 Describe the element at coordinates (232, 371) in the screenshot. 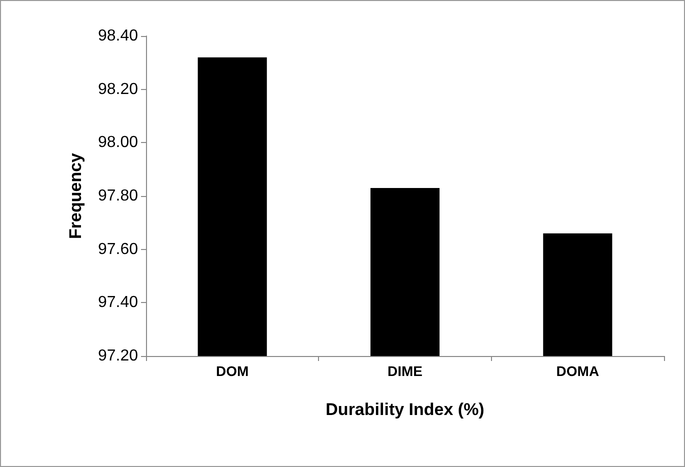

I see `x-tick-label: DOM` at that location.